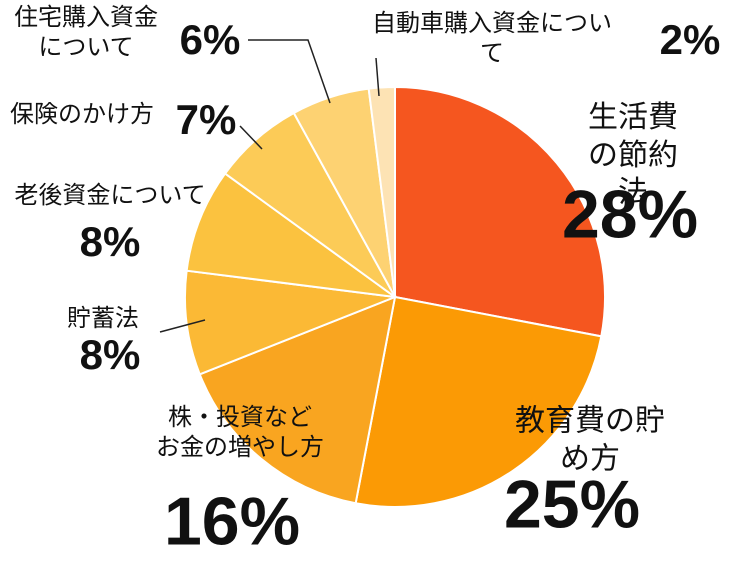 The image size is (750, 565). What do you see at coordinates (630, 214) in the screenshot?
I see `value-label: 28%` at bounding box center [630, 214].